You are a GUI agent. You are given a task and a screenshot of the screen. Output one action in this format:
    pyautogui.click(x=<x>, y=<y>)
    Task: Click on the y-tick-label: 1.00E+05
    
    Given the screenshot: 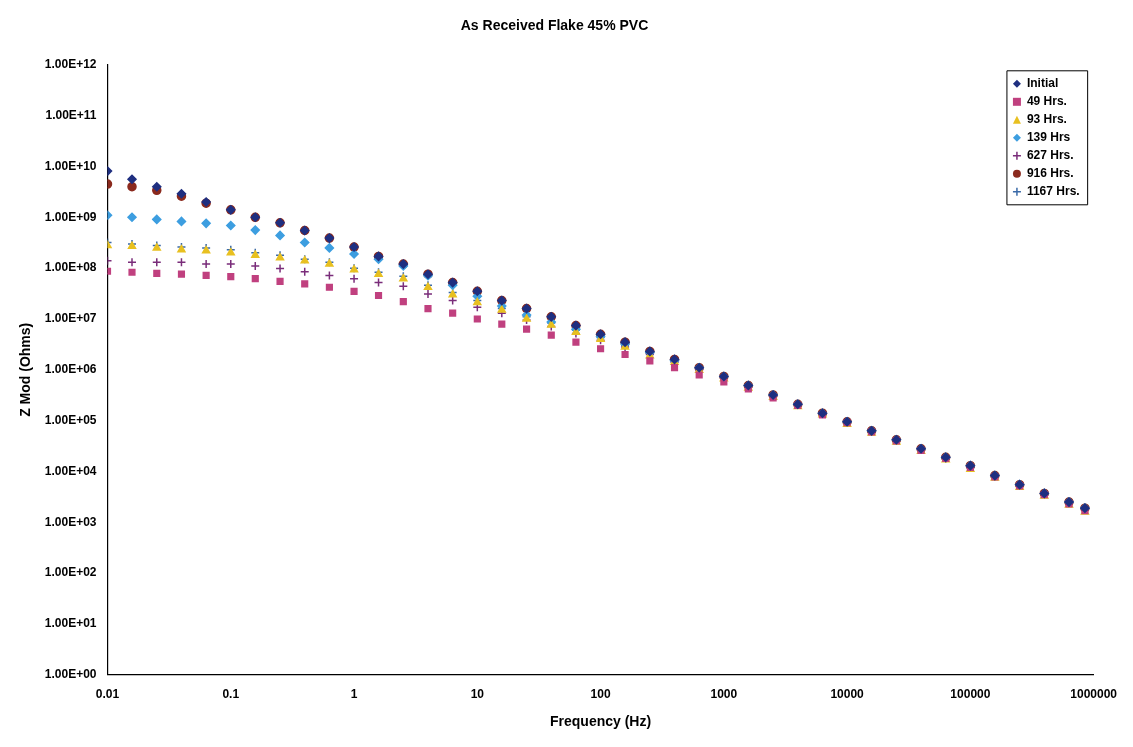 What is the action you would take?
    pyautogui.click(x=70, y=419)
    